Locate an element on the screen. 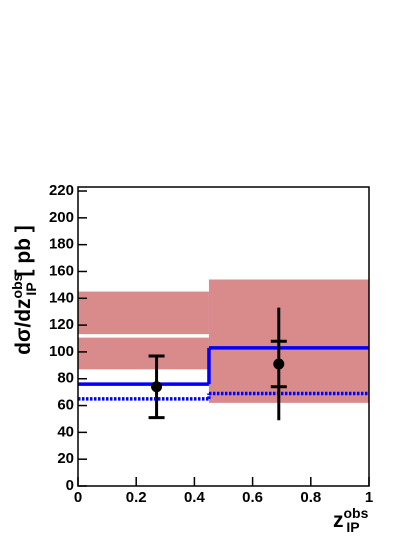 The image size is (419, 542). y-tick-label: 160 is located at coordinates (61, 270).